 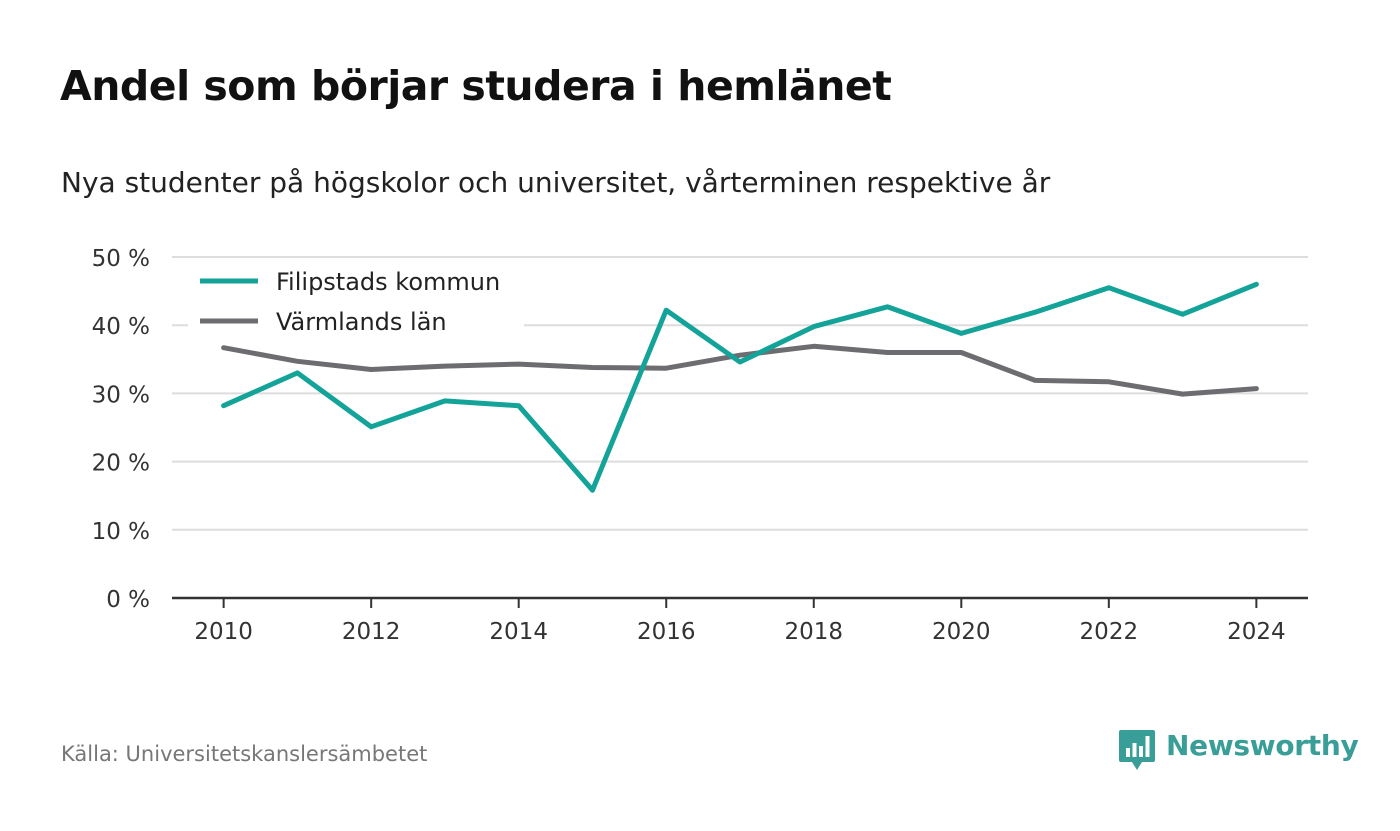 I want to click on y-tick-label: 30 %, so click(x=121, y=395).